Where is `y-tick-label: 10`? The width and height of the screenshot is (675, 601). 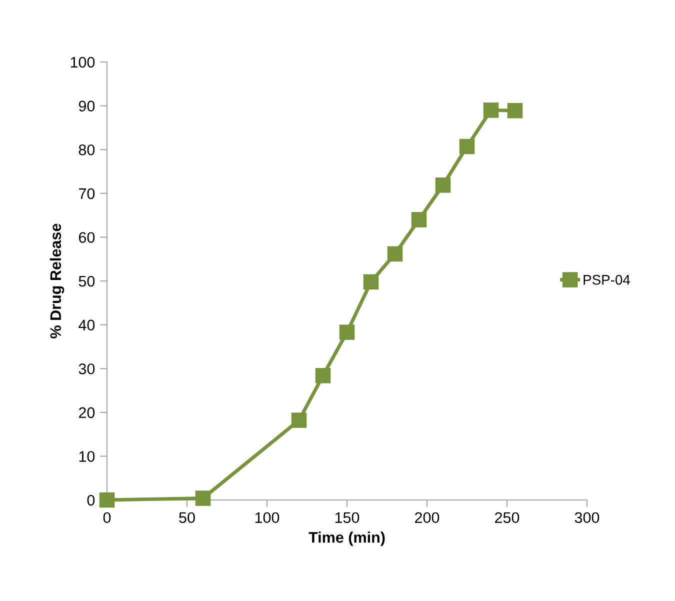 y-tick-label: 10 is located at coordinates (87, 456).